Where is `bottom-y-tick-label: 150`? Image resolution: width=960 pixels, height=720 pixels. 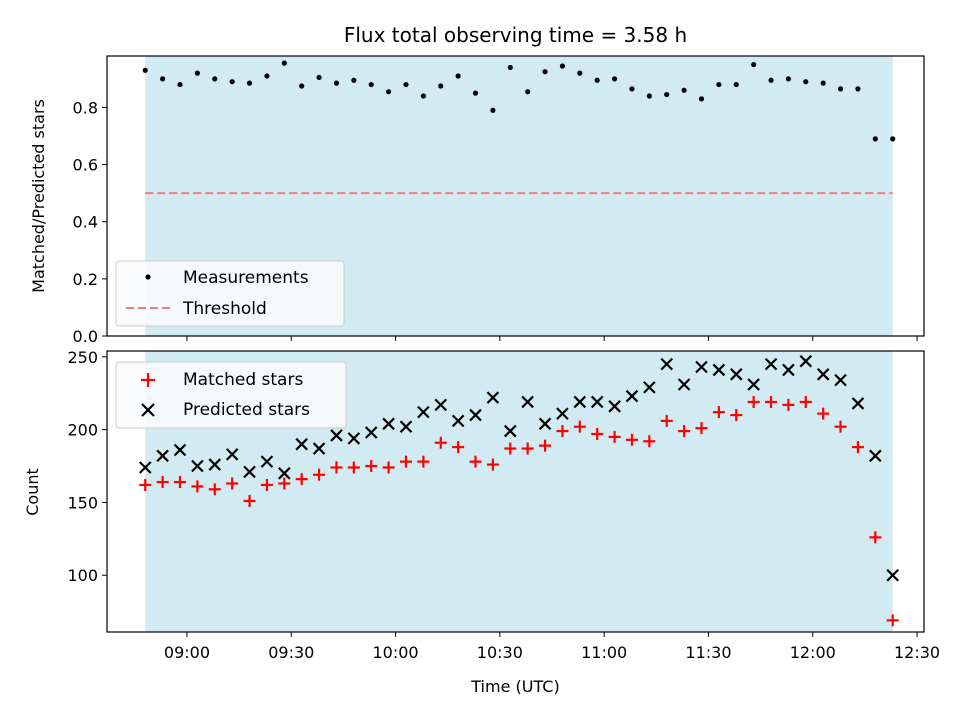
bottom-y-tick-label: 150 is located at coordinates (82, 502).